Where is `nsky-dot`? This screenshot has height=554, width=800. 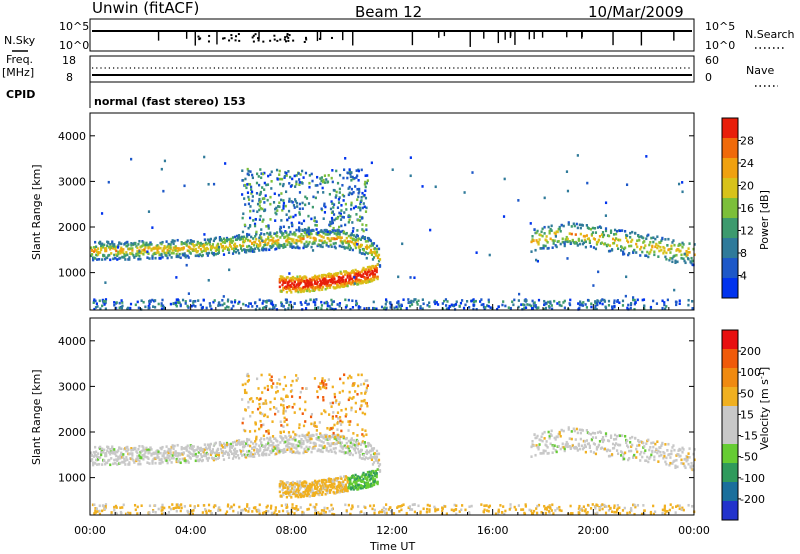
nsky-dot is located at coordinates (288, 40).